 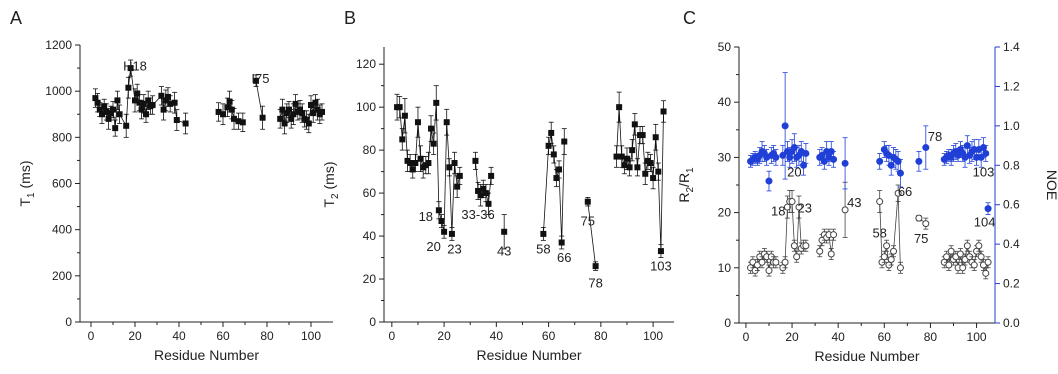 What do you see at coordinates (444, 336) in the screenshot?
I see `x-tick-label: 20` at bounding box center [444, 336].